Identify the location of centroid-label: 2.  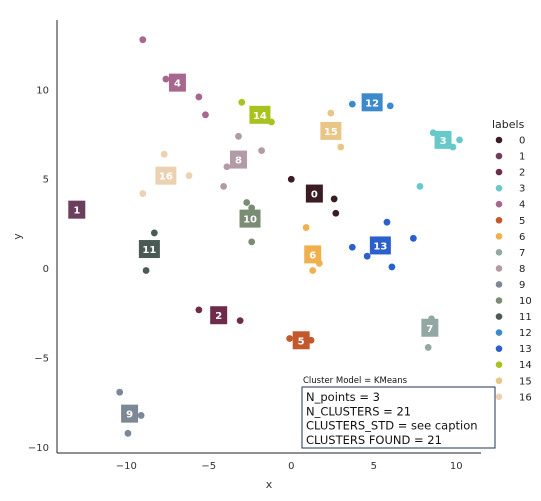
(218, 316).